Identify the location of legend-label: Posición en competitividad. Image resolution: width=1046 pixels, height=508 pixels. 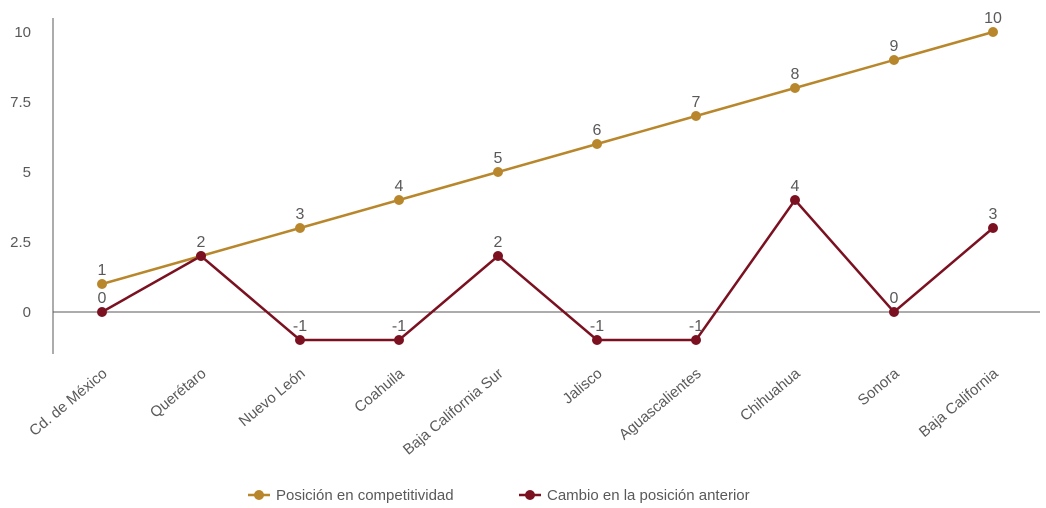
(365, 495).